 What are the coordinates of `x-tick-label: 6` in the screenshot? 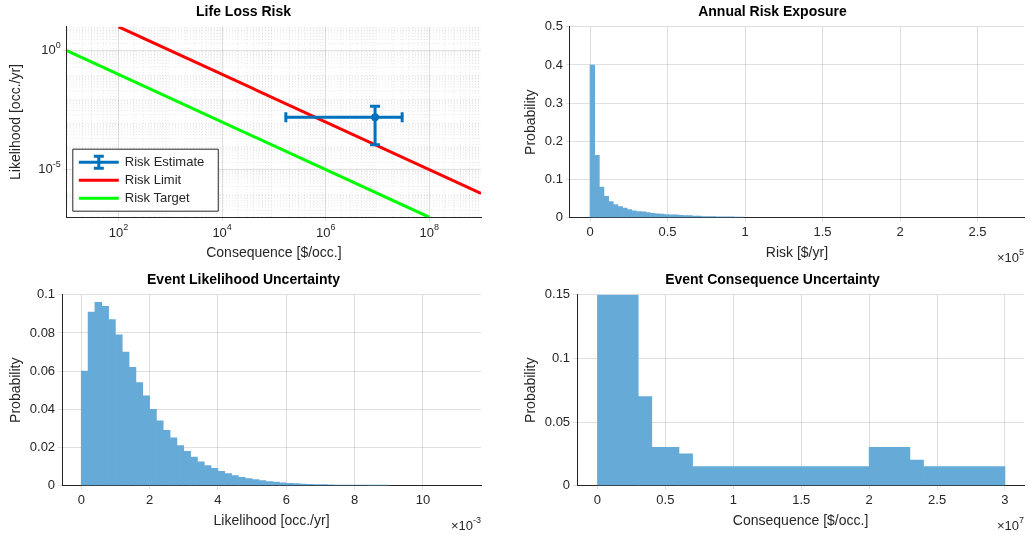 It's located at (286, 499).